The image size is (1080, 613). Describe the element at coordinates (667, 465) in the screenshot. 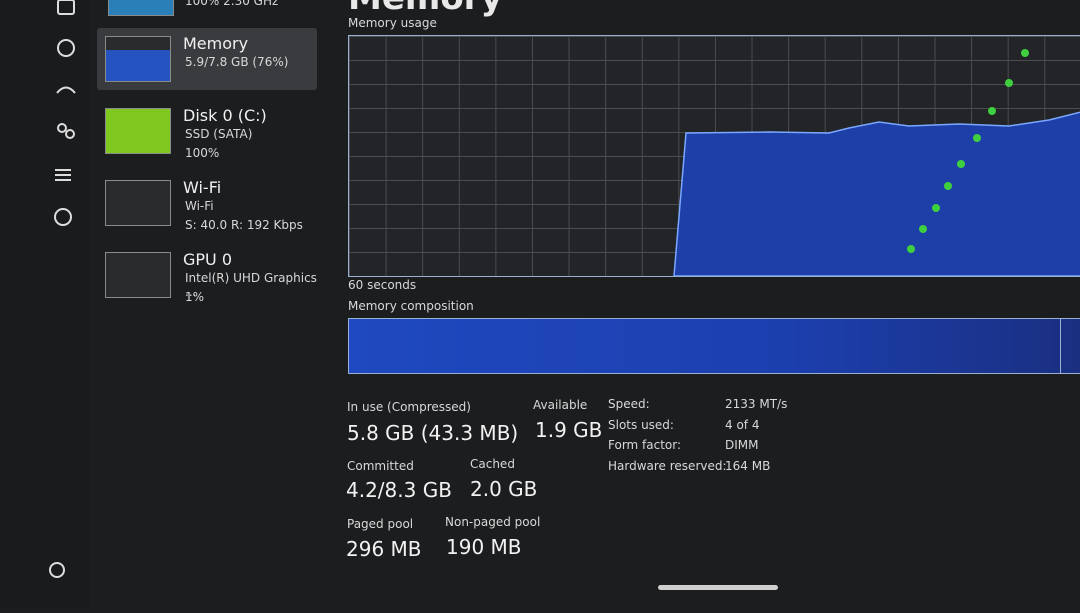

I see `detail-label: Hardware reserved:` at that location.